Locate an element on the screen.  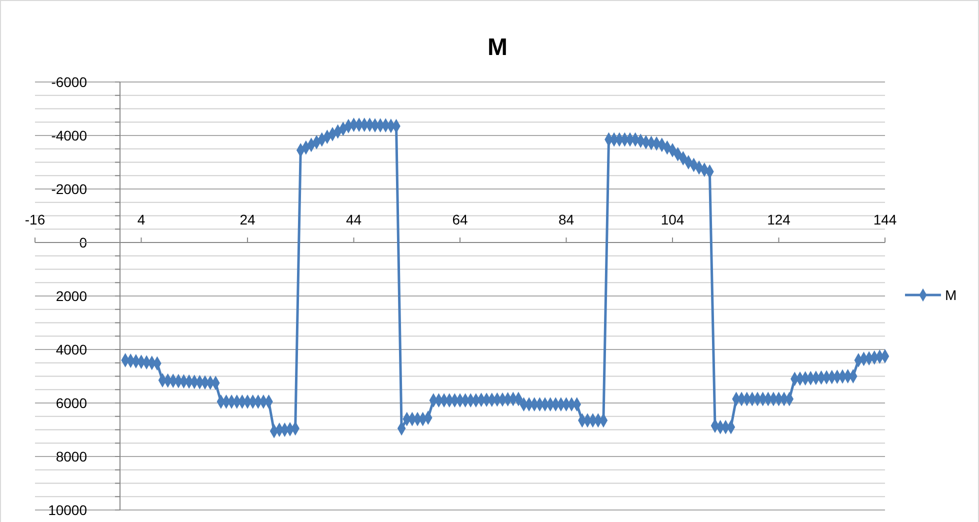
x-tick-label: 4 is located at coordinates (141, 220).